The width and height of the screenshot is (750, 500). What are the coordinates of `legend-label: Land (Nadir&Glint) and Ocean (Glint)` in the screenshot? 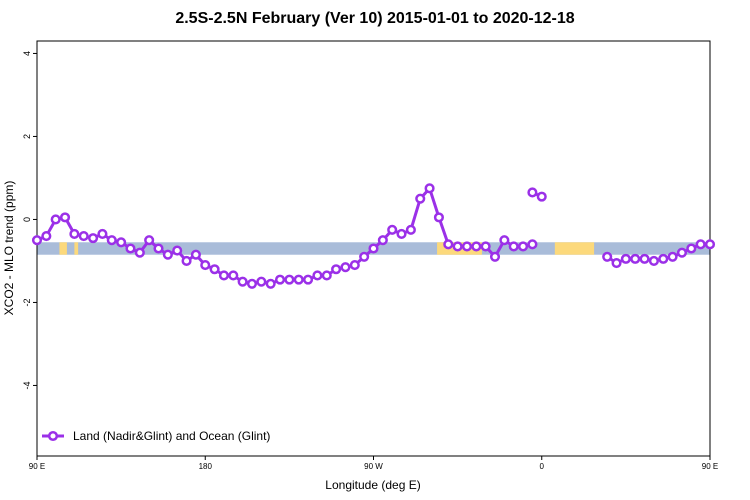 It's located at (171, 436).